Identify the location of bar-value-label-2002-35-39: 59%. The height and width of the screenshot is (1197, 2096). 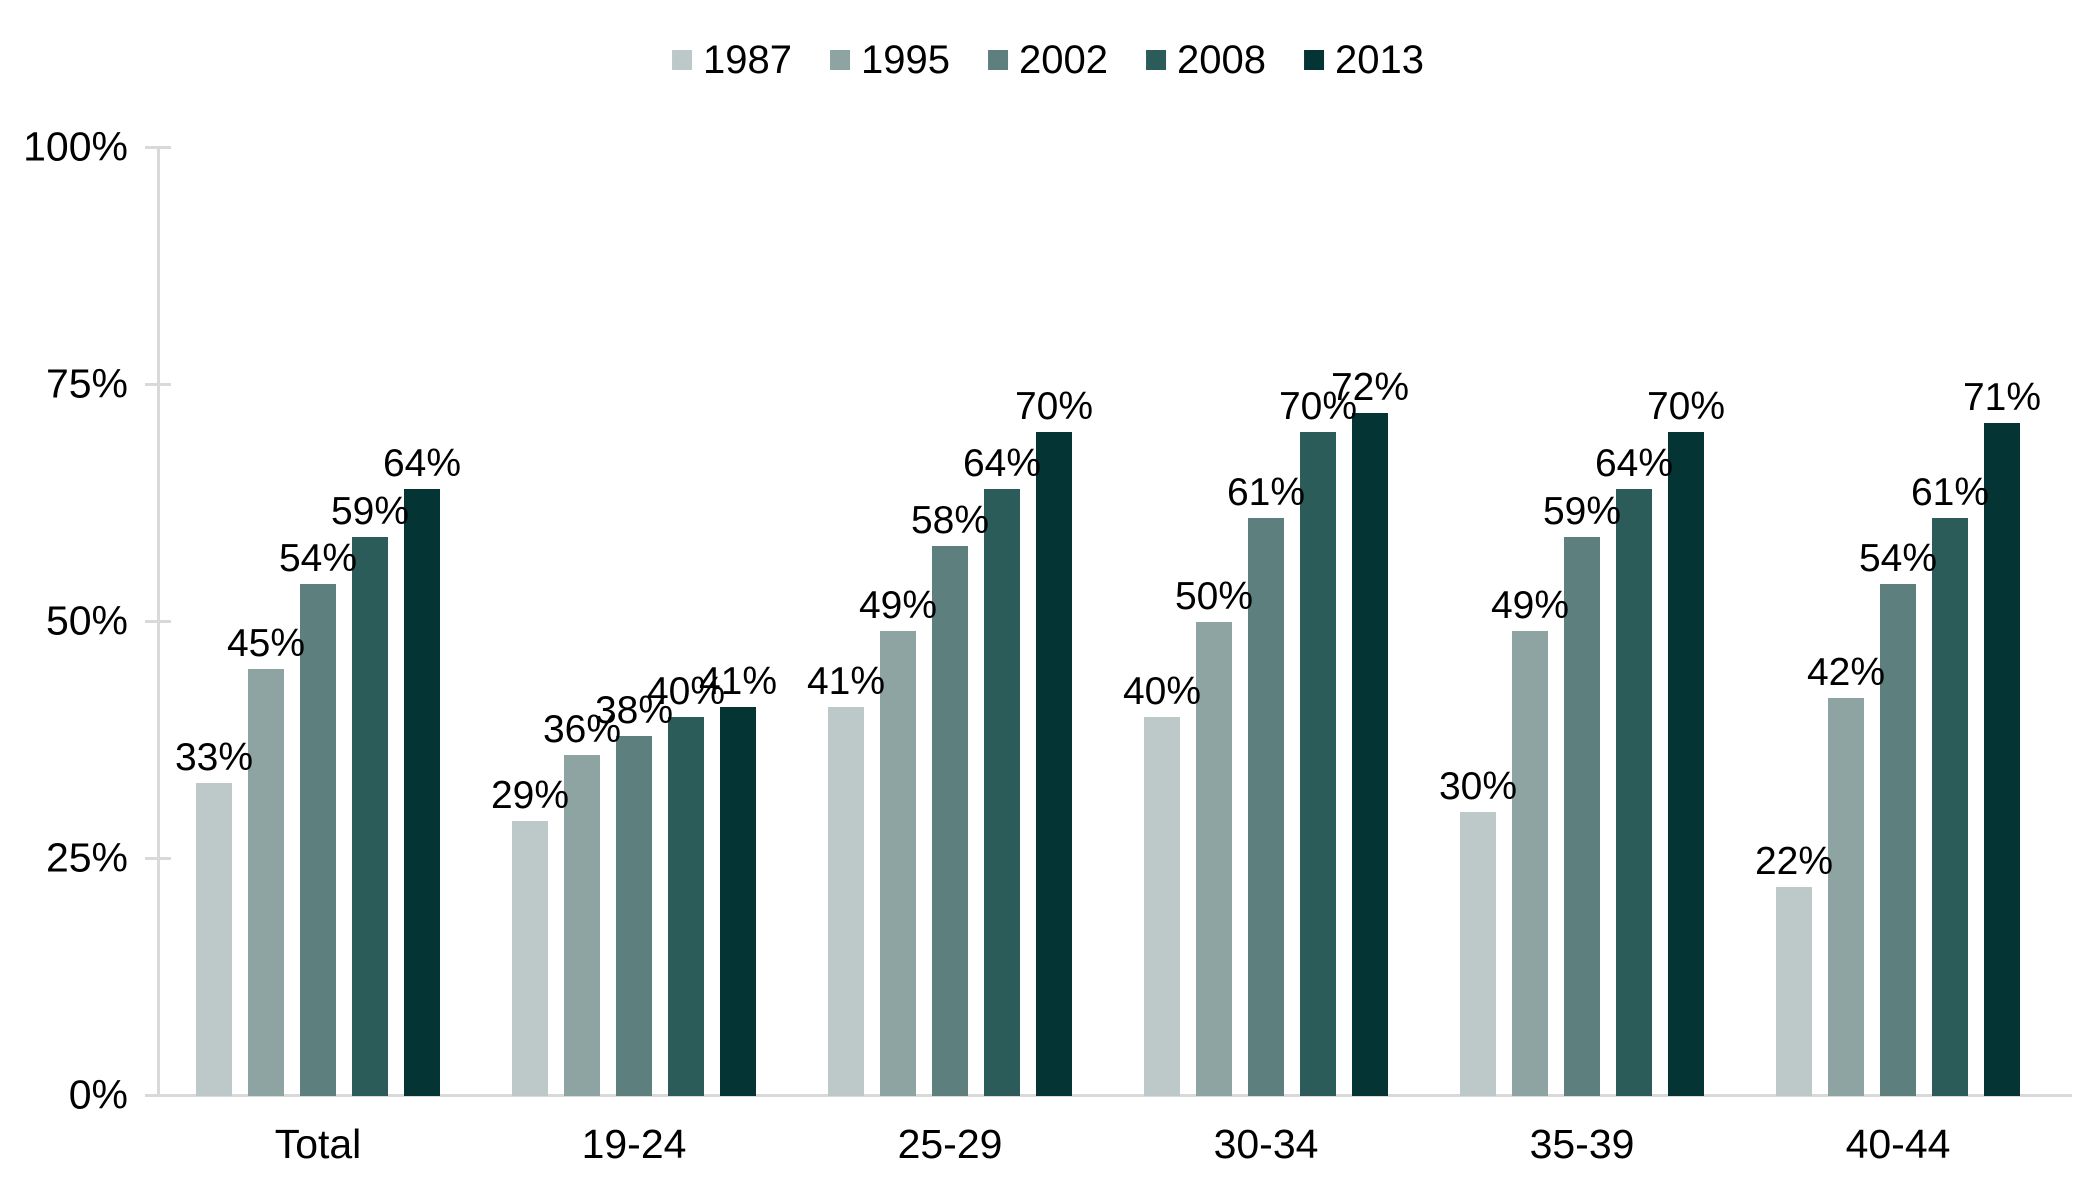
(1582, 511).